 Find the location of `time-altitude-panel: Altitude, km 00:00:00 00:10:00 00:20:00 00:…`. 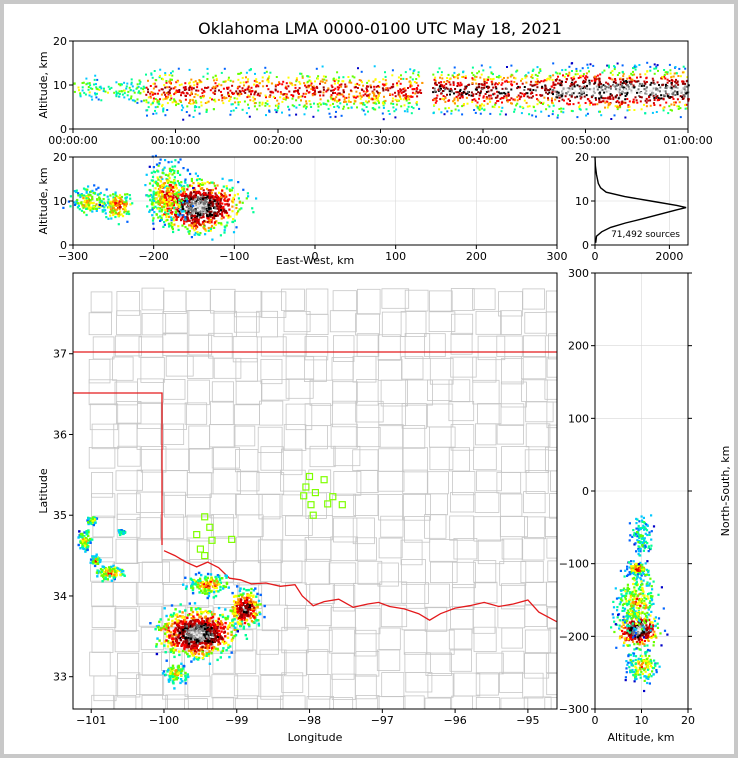

time-altitude-panel: Altitude, km 00:00:00 00:10:00 00:20:00 00:… is located at coordinates (375, 91).